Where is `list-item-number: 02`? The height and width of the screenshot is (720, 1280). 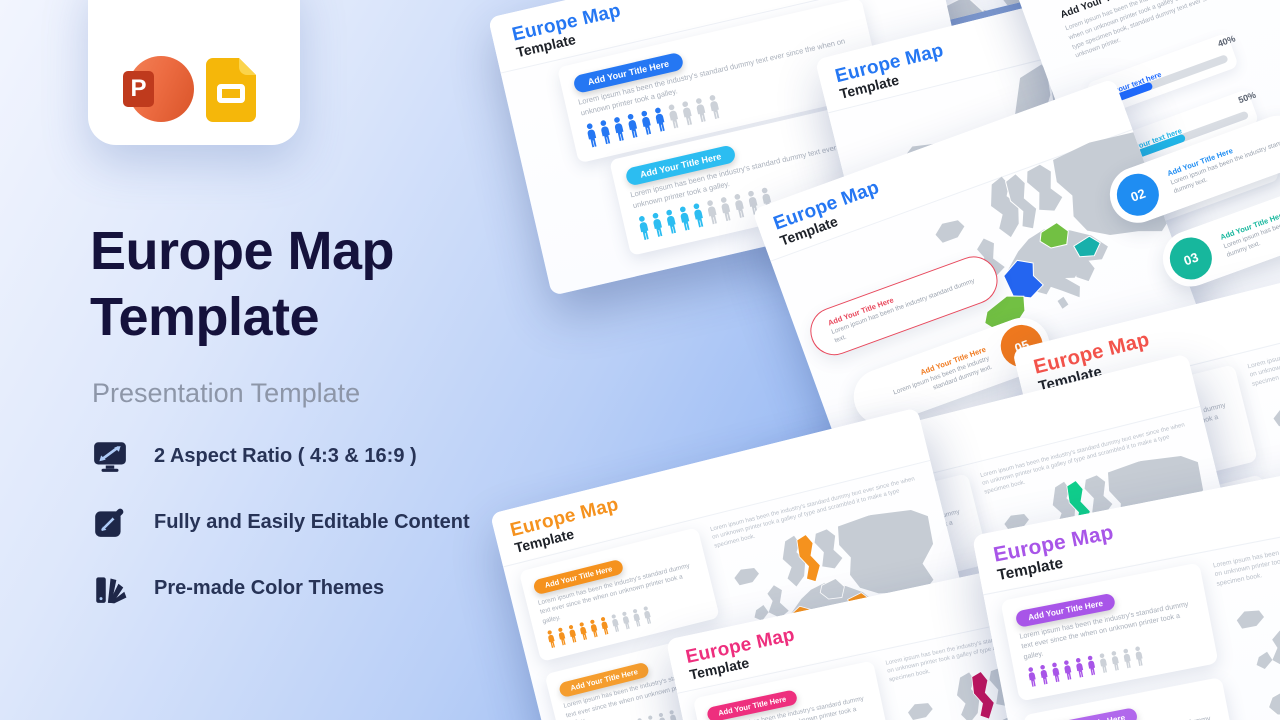 list-item-number: 02 is located at coordinates (1137, 194).